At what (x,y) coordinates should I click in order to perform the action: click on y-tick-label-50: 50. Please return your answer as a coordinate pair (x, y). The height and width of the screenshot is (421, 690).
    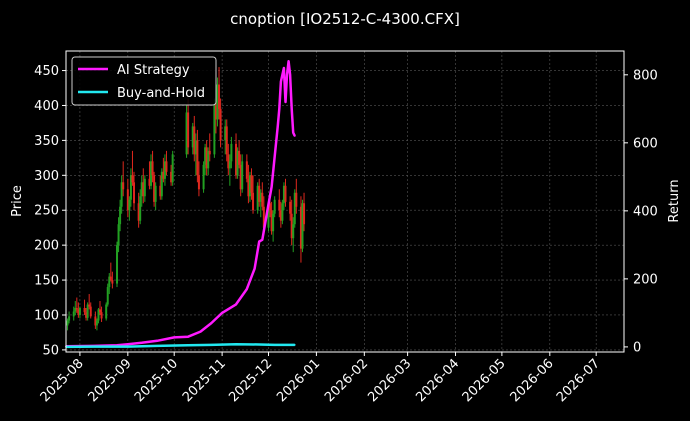
    Looking at the image, I should click on (50, 350).